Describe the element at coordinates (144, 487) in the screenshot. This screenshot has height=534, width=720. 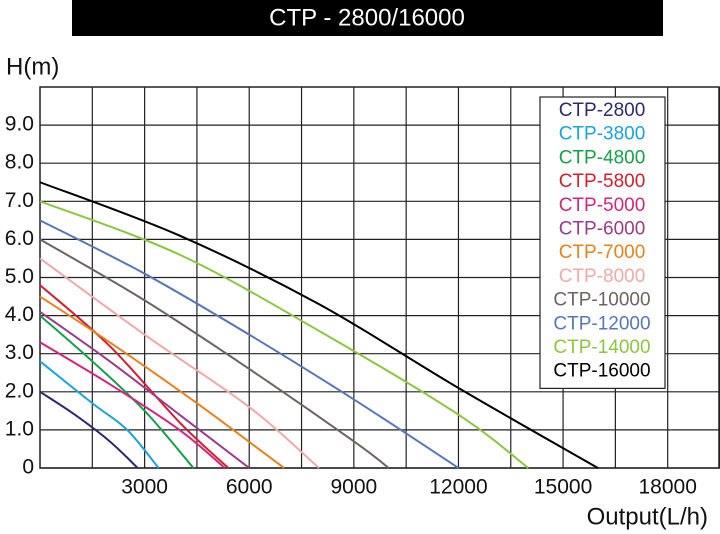
I see `x-tick-label: 3000` at that location.